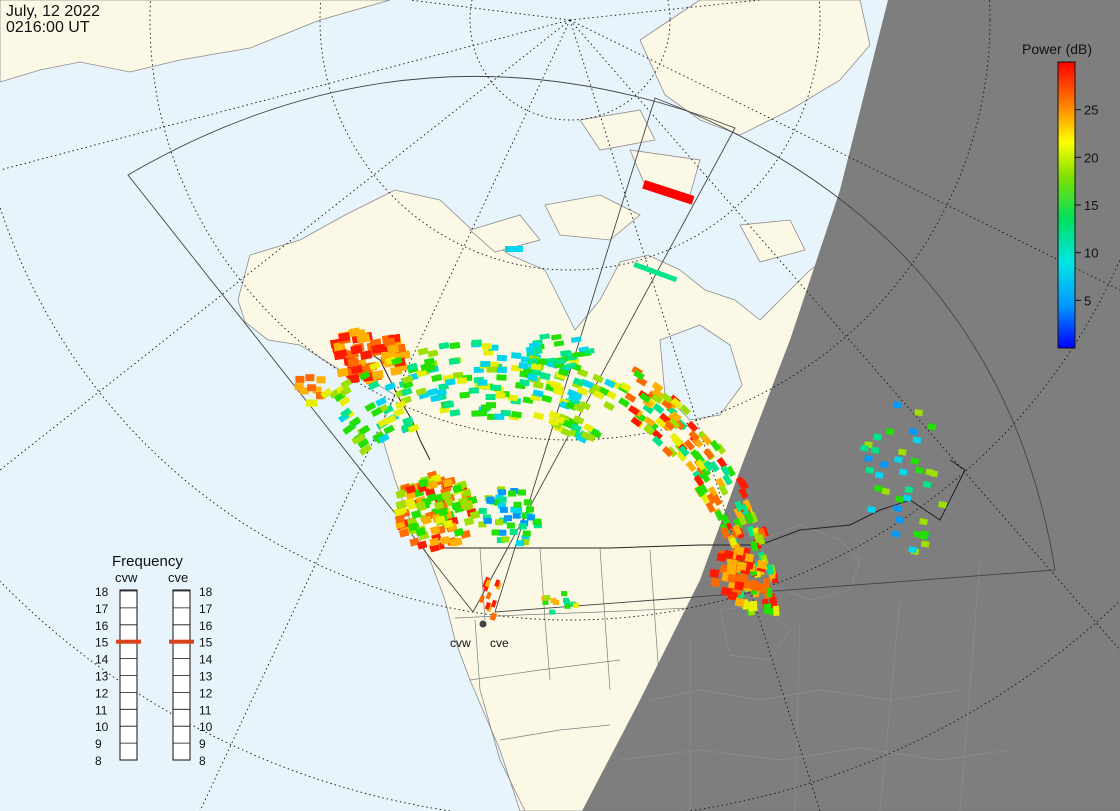 Image resolution: width=1120 pixels, height=811 pixels. What do you see at coordinates (1091, 110) in the screenshot?
I see `colorbar-tick-label: 25` at bounding box center [1091, 110].